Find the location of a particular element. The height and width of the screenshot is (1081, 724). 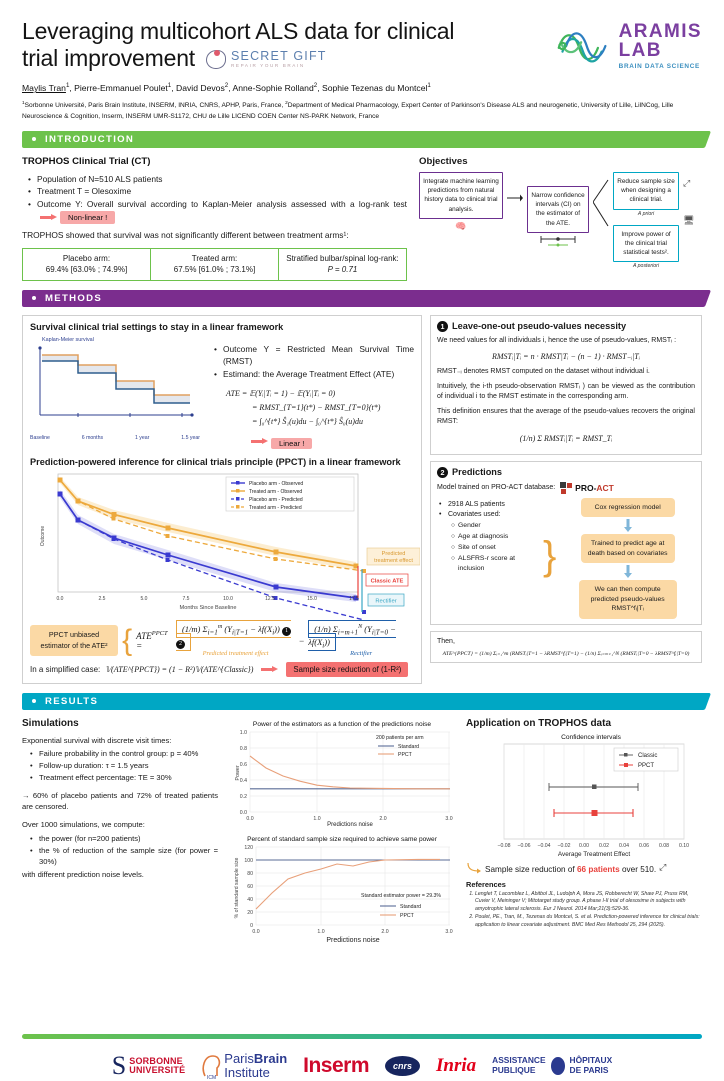

estimator-caption-right: Rectifier is located at coordinates (361, 654).